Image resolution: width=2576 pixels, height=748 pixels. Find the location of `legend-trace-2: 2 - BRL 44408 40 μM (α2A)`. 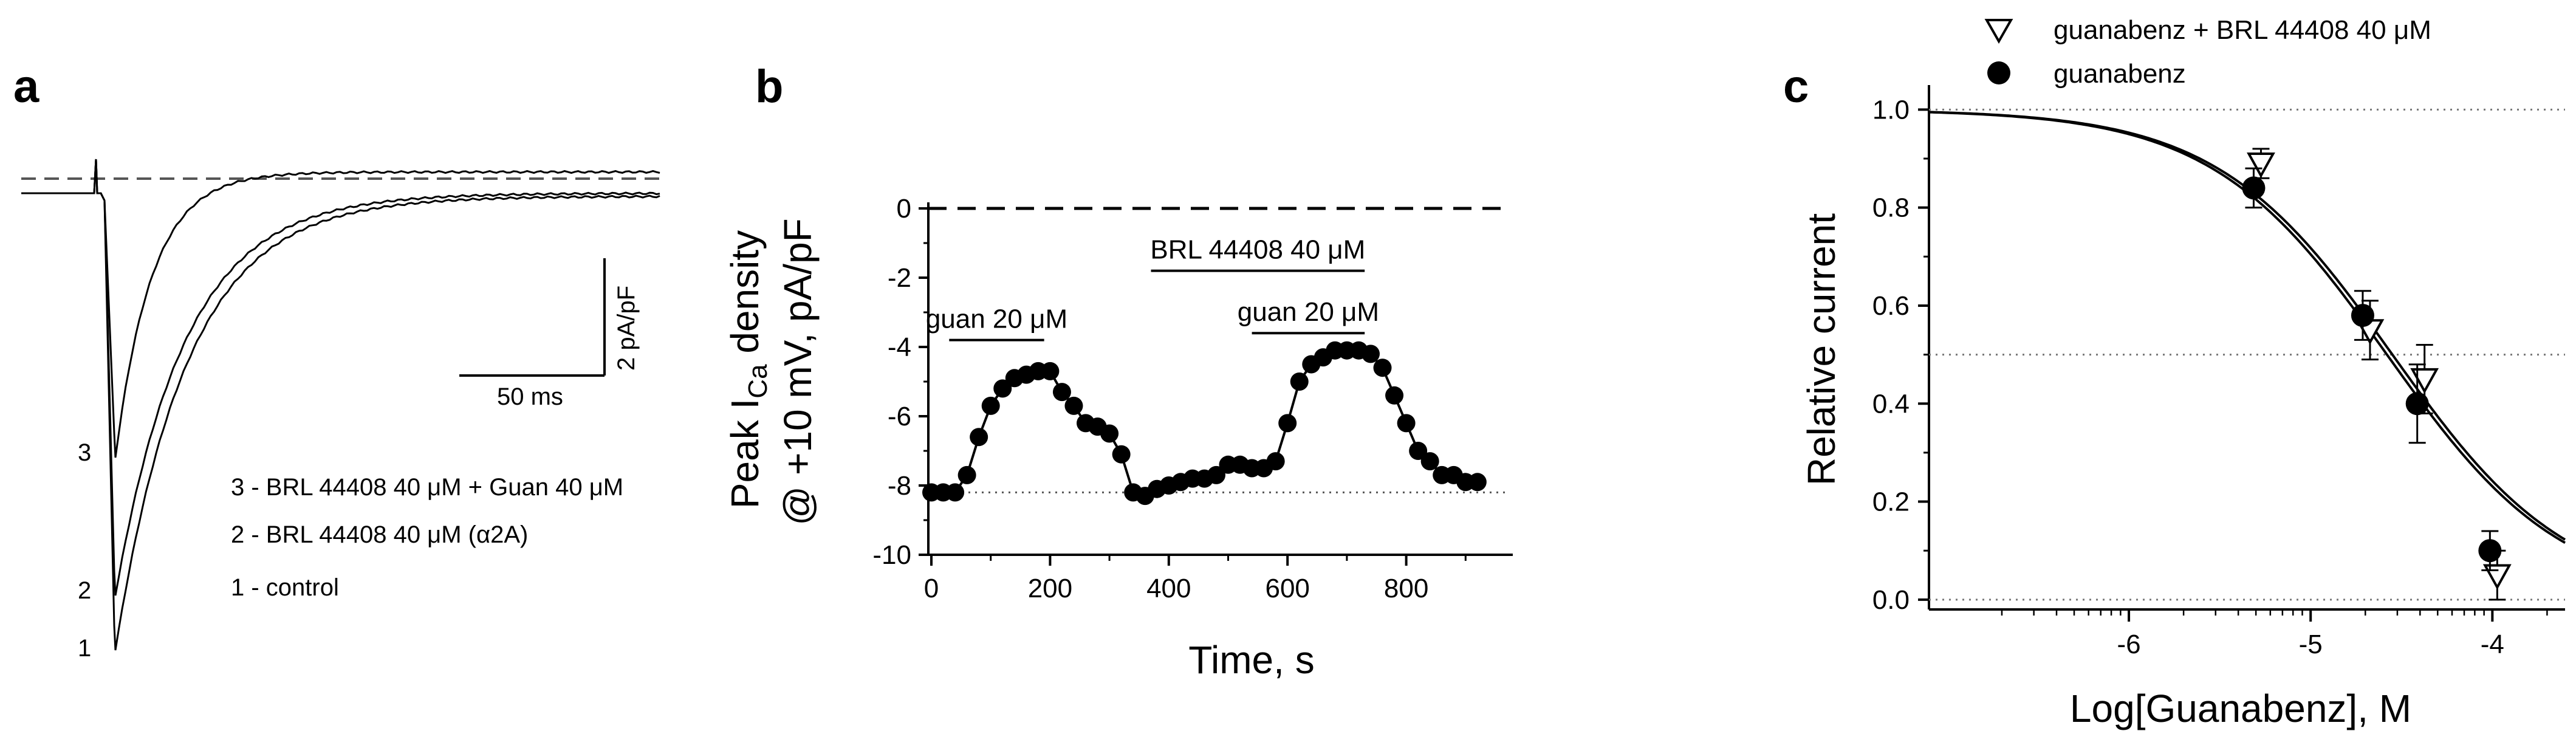

legend-trace-2: 2 - BRL 44408 40 μM (α2A) is located at coordinates (380, 534).